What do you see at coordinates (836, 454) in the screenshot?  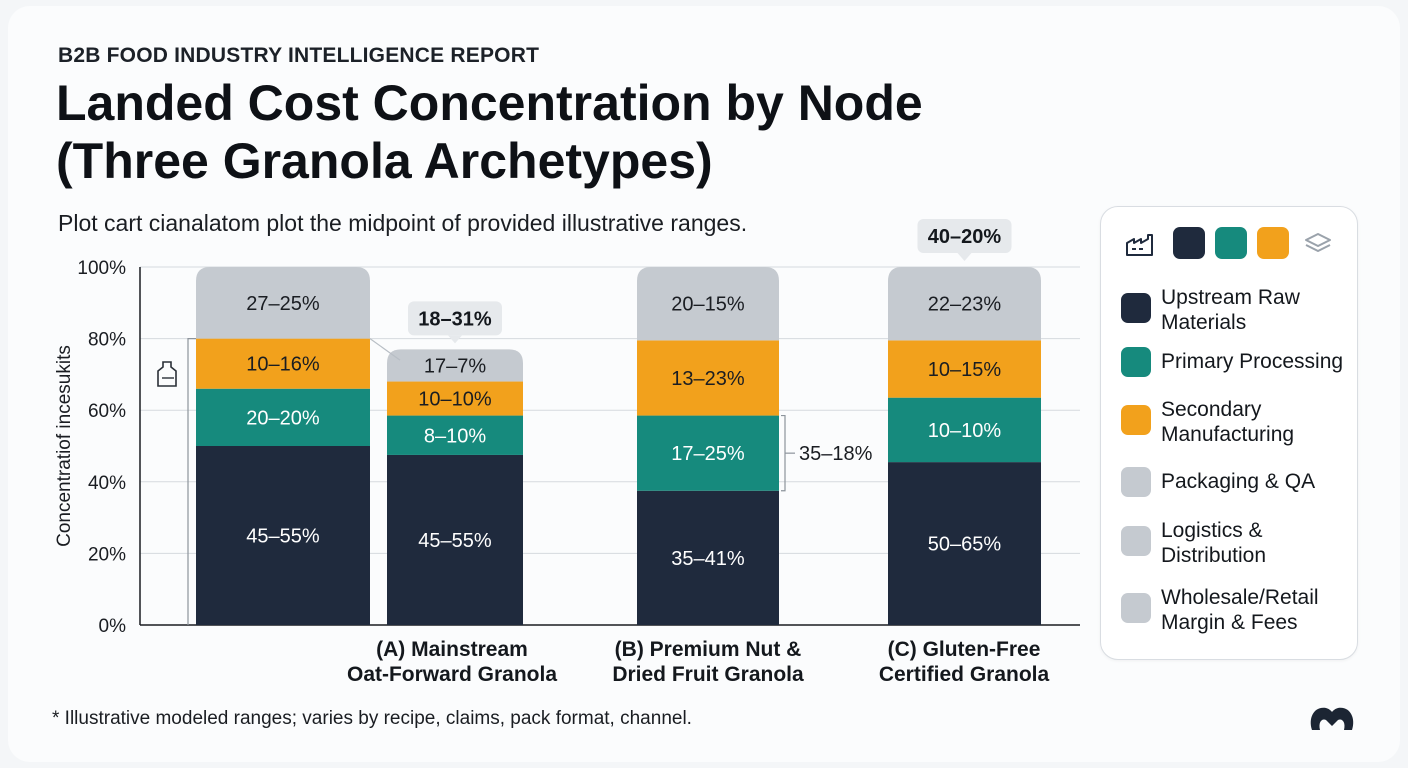 I see `side-callout-label: 35–18%` at bounding box center [836, 454].